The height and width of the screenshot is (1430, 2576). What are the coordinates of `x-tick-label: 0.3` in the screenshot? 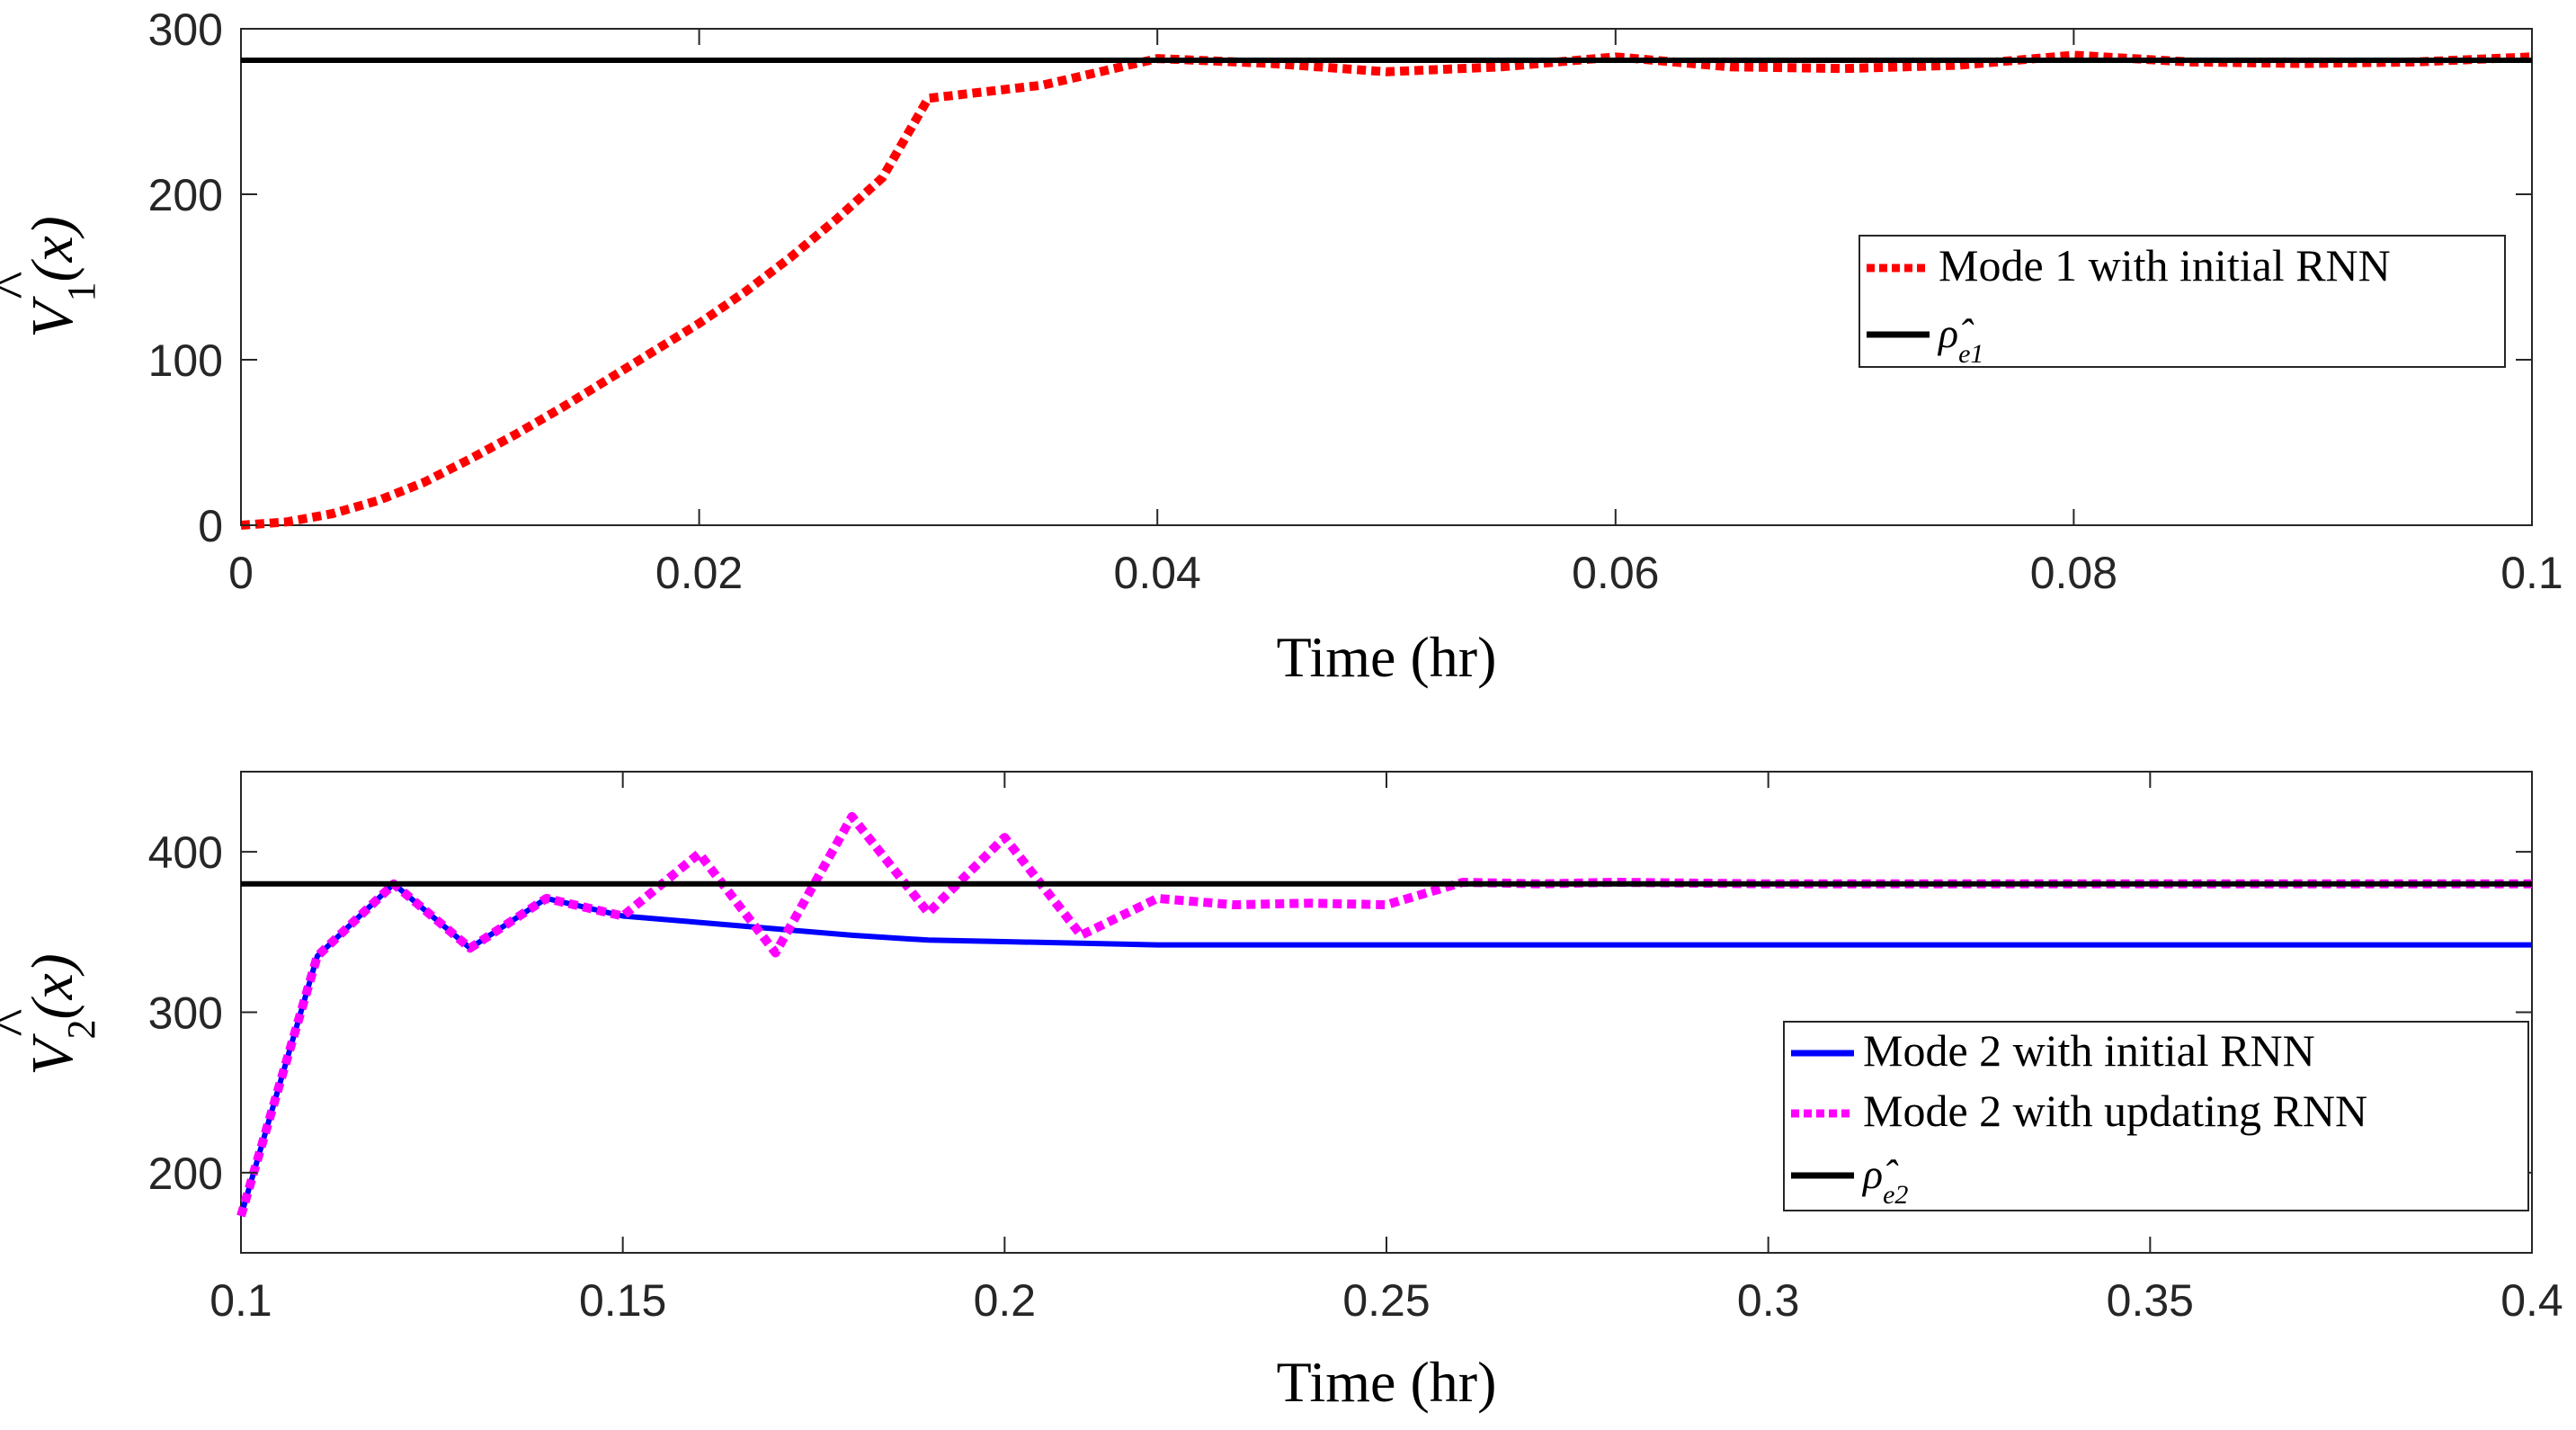 It's located at (1769, 1301).